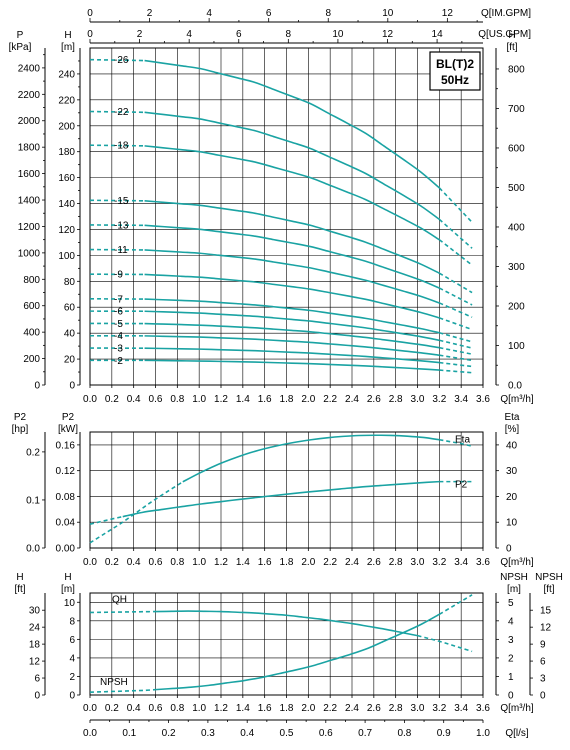 This screenshot has width=570, height=750. I want to click on qh-ft-axis-name: H, so click(19, 577).